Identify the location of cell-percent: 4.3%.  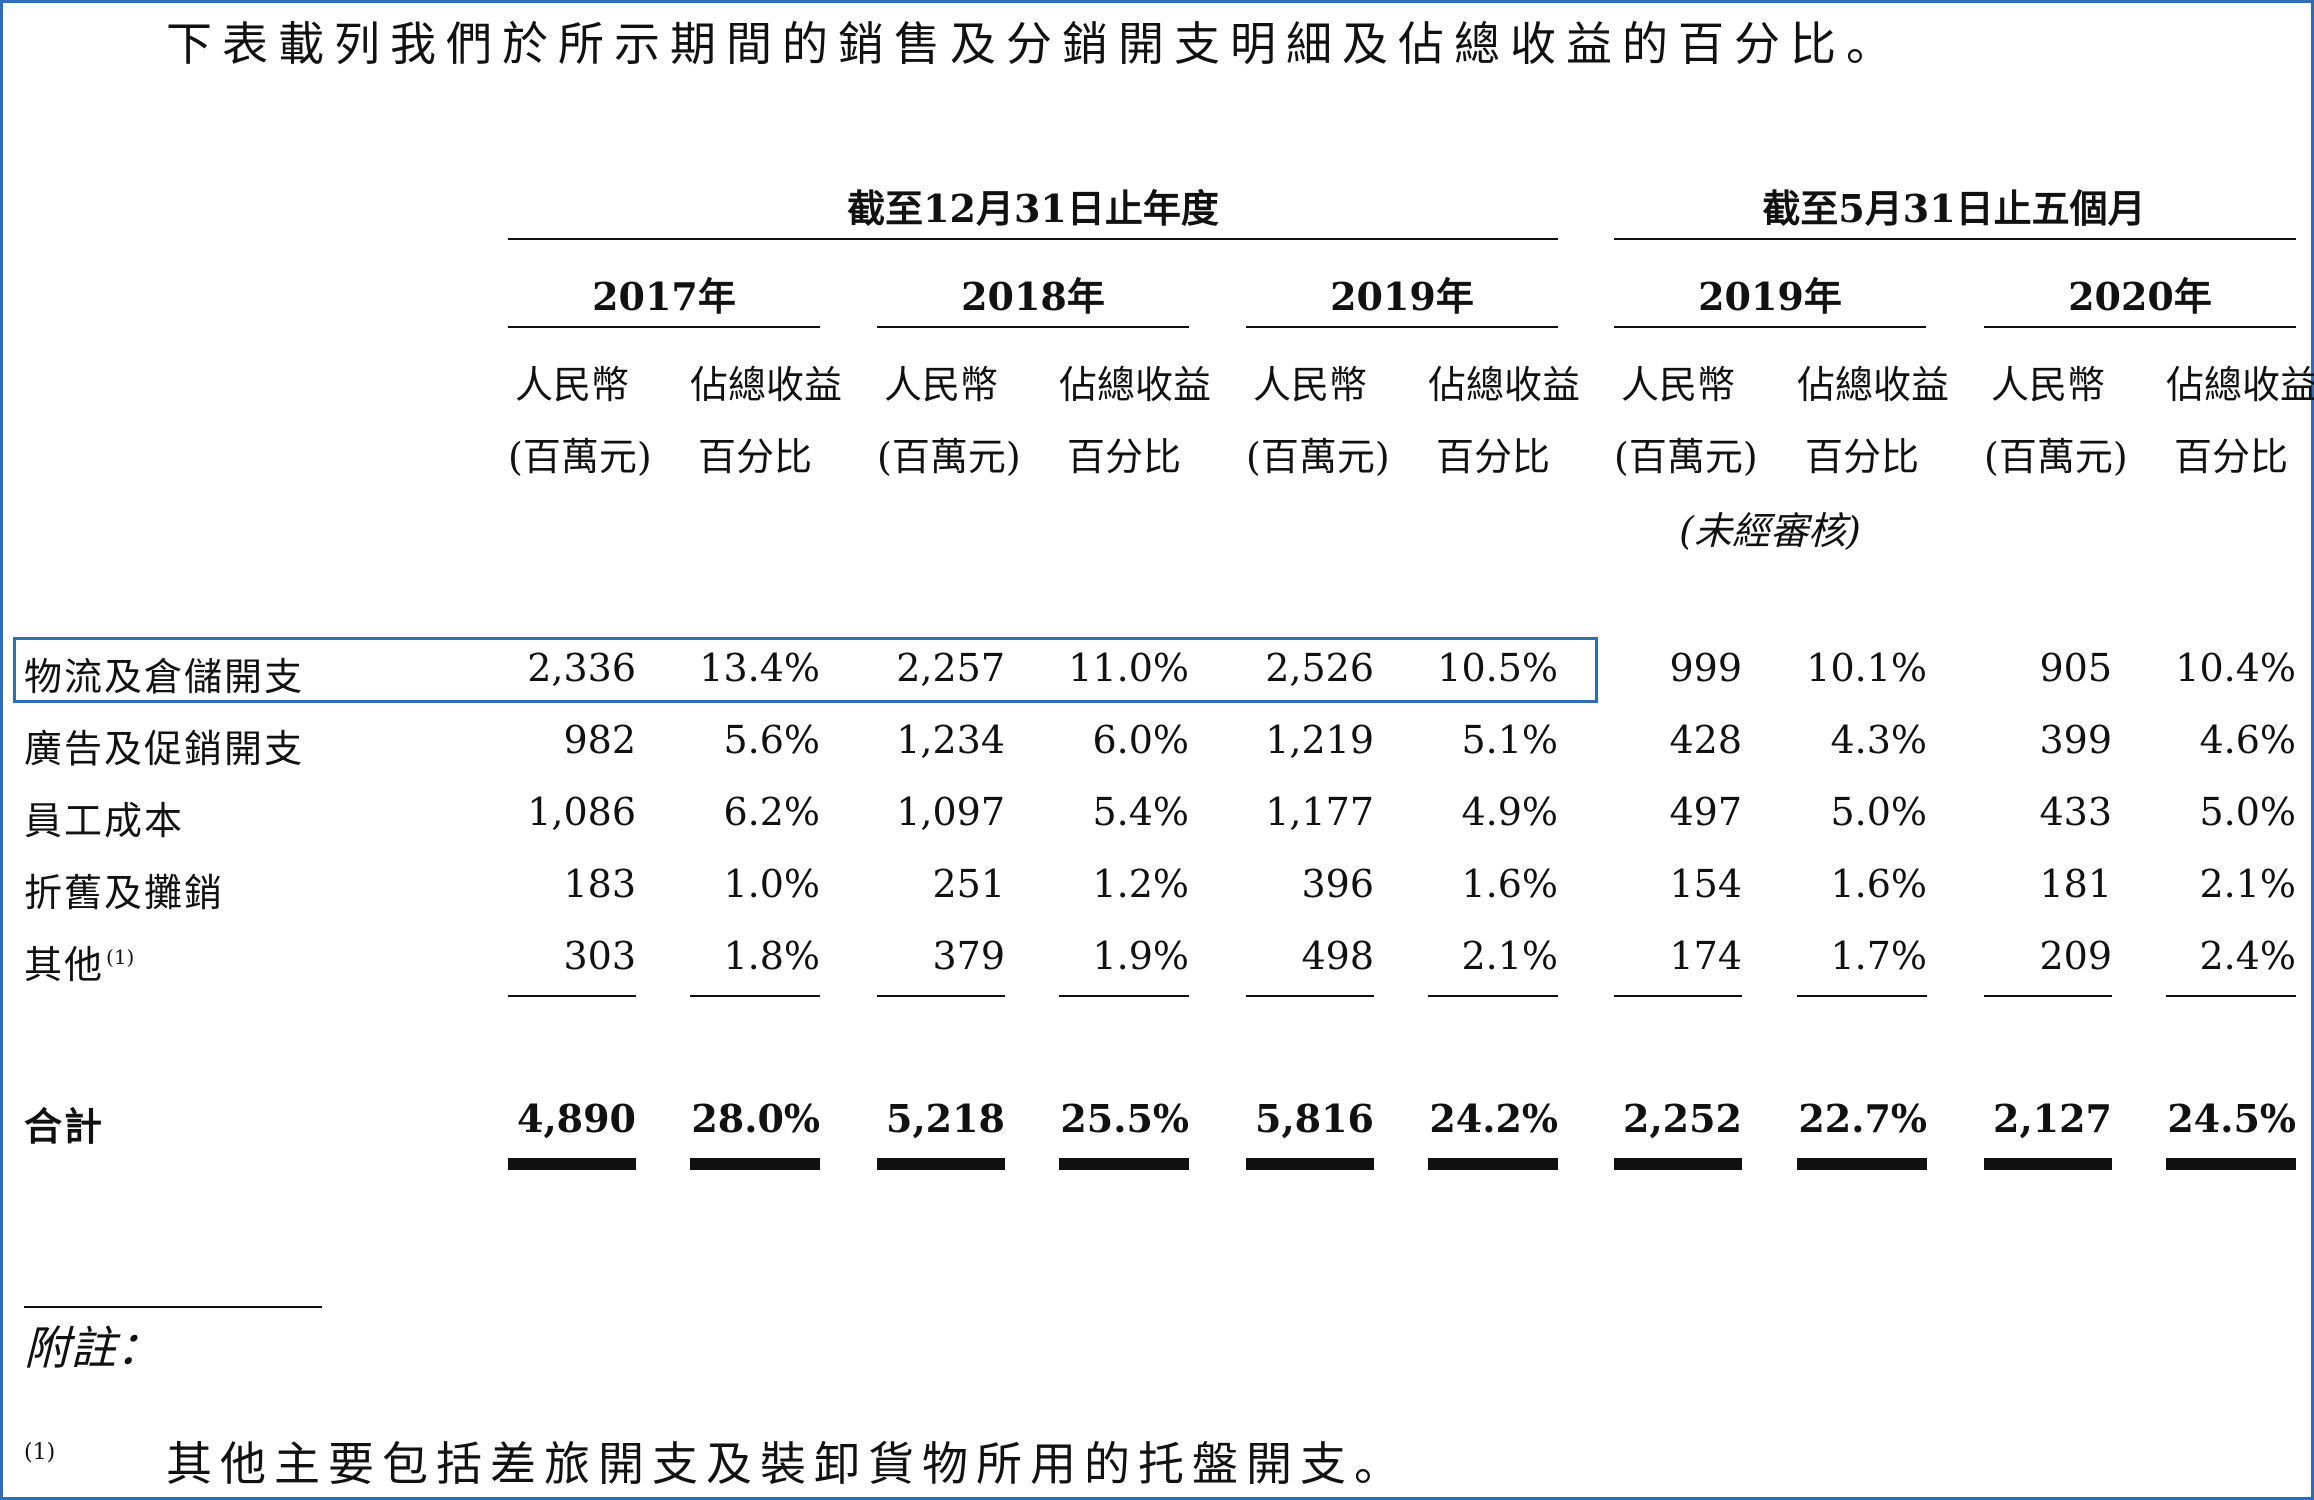
(1878, 740).